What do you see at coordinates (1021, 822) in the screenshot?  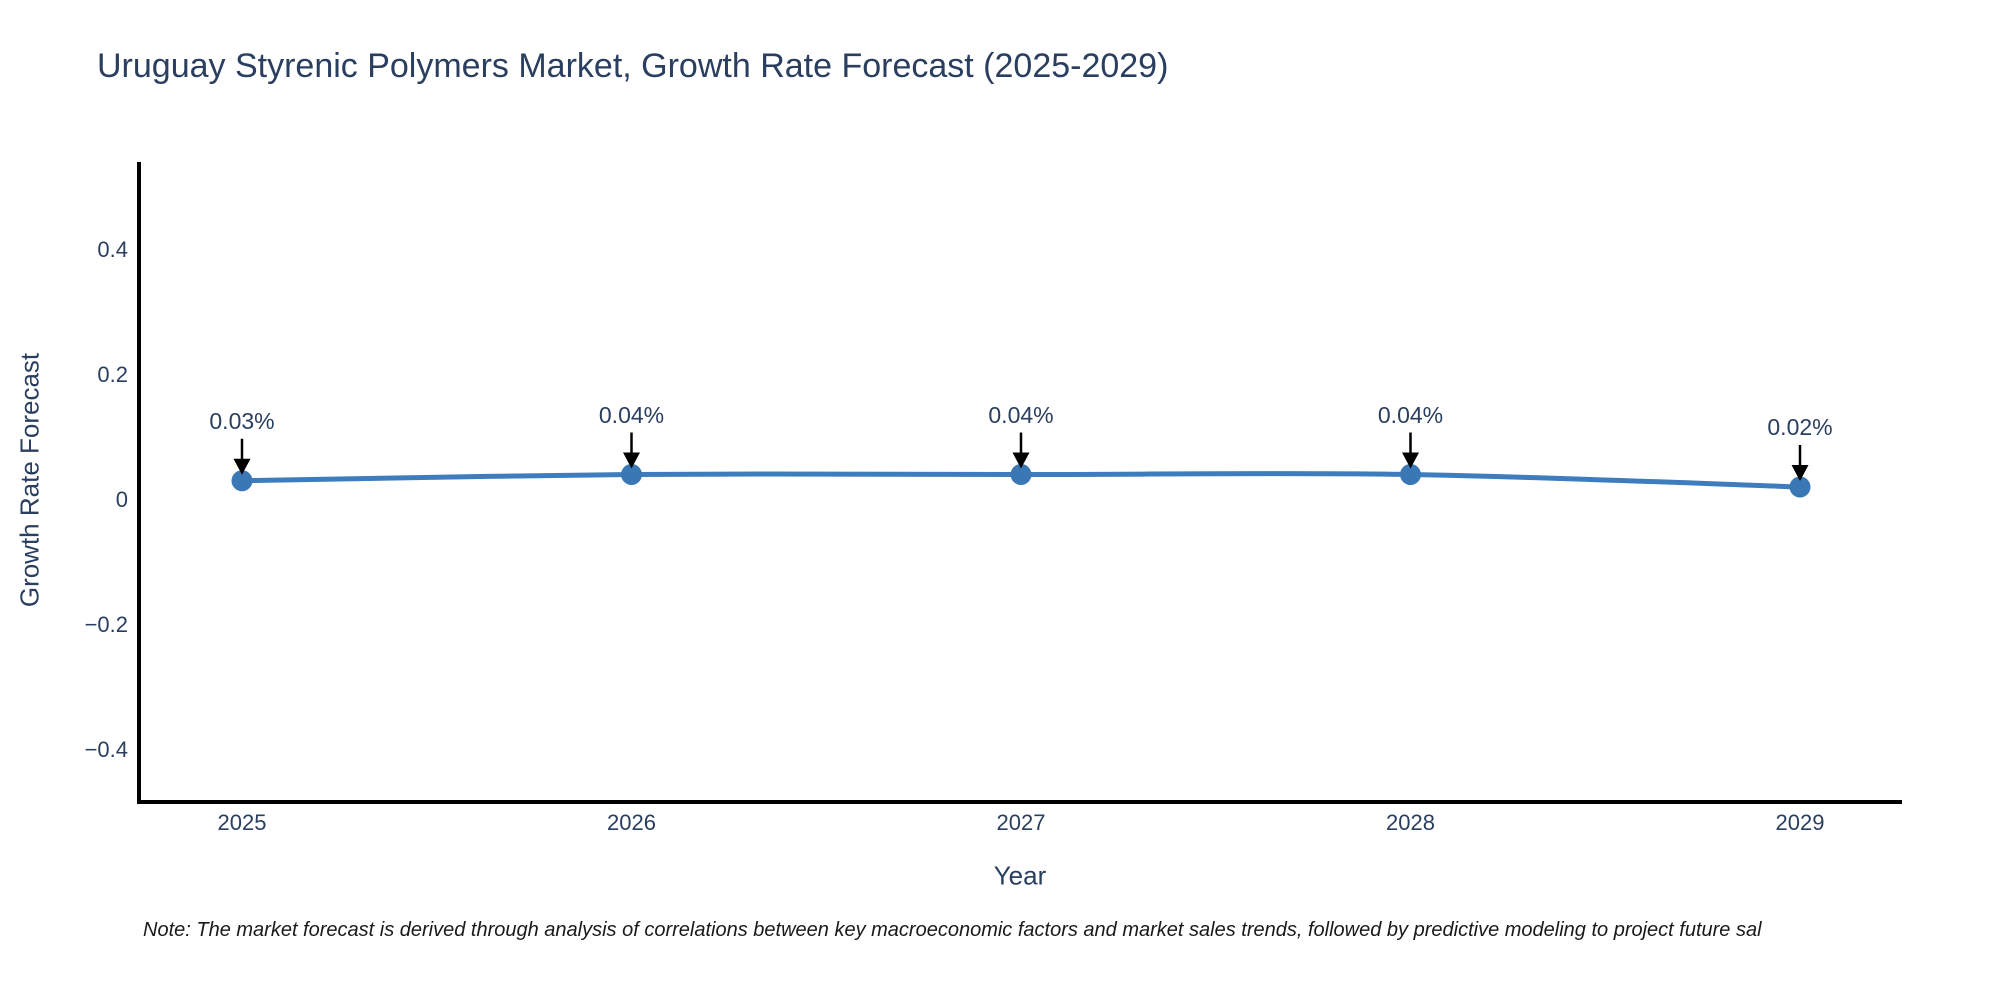 I see `x-tick-label: 2027` at bounding box center [1021, 822].